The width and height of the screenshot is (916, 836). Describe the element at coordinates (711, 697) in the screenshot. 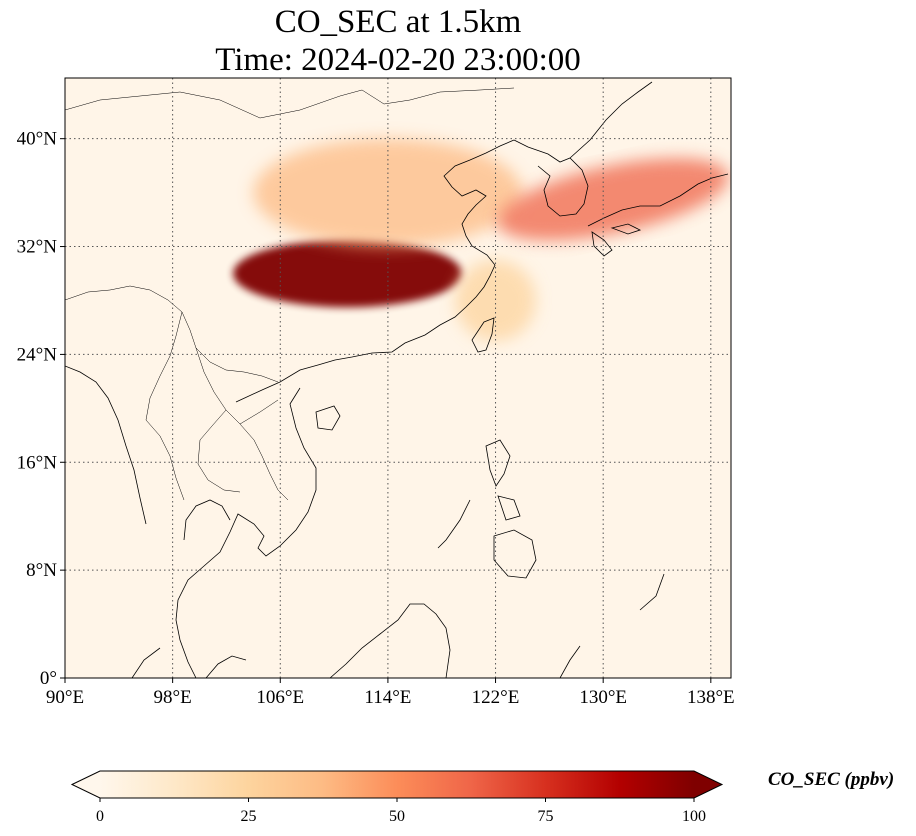

I see `lon-tick-label: 138°E` at that location.